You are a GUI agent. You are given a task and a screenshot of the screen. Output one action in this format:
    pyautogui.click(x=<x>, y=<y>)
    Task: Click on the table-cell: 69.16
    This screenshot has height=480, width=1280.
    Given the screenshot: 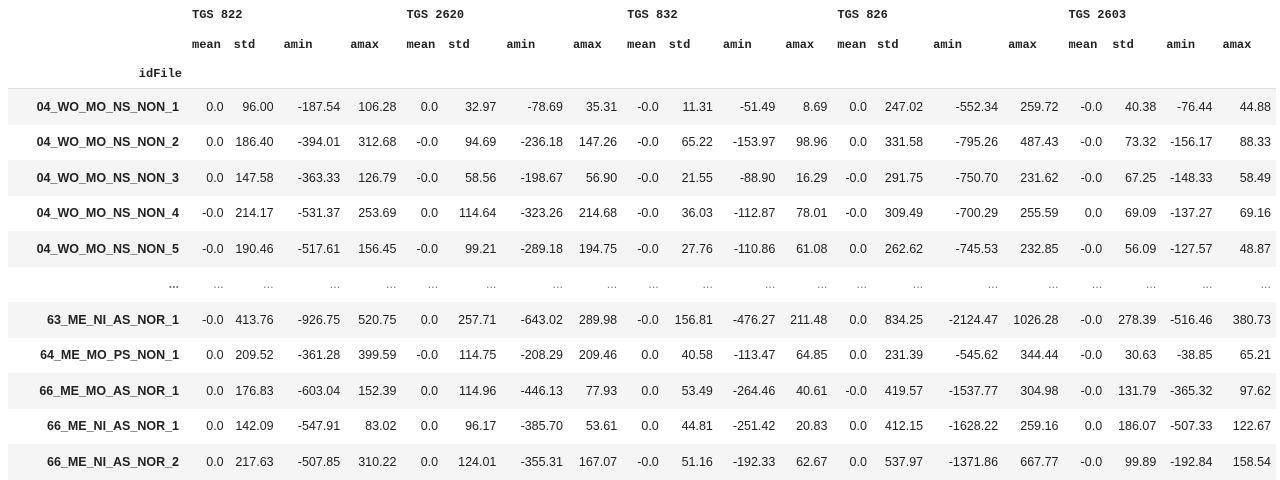 What is the action you would take?
    pyautogui.click(x=1255, y=213)
    